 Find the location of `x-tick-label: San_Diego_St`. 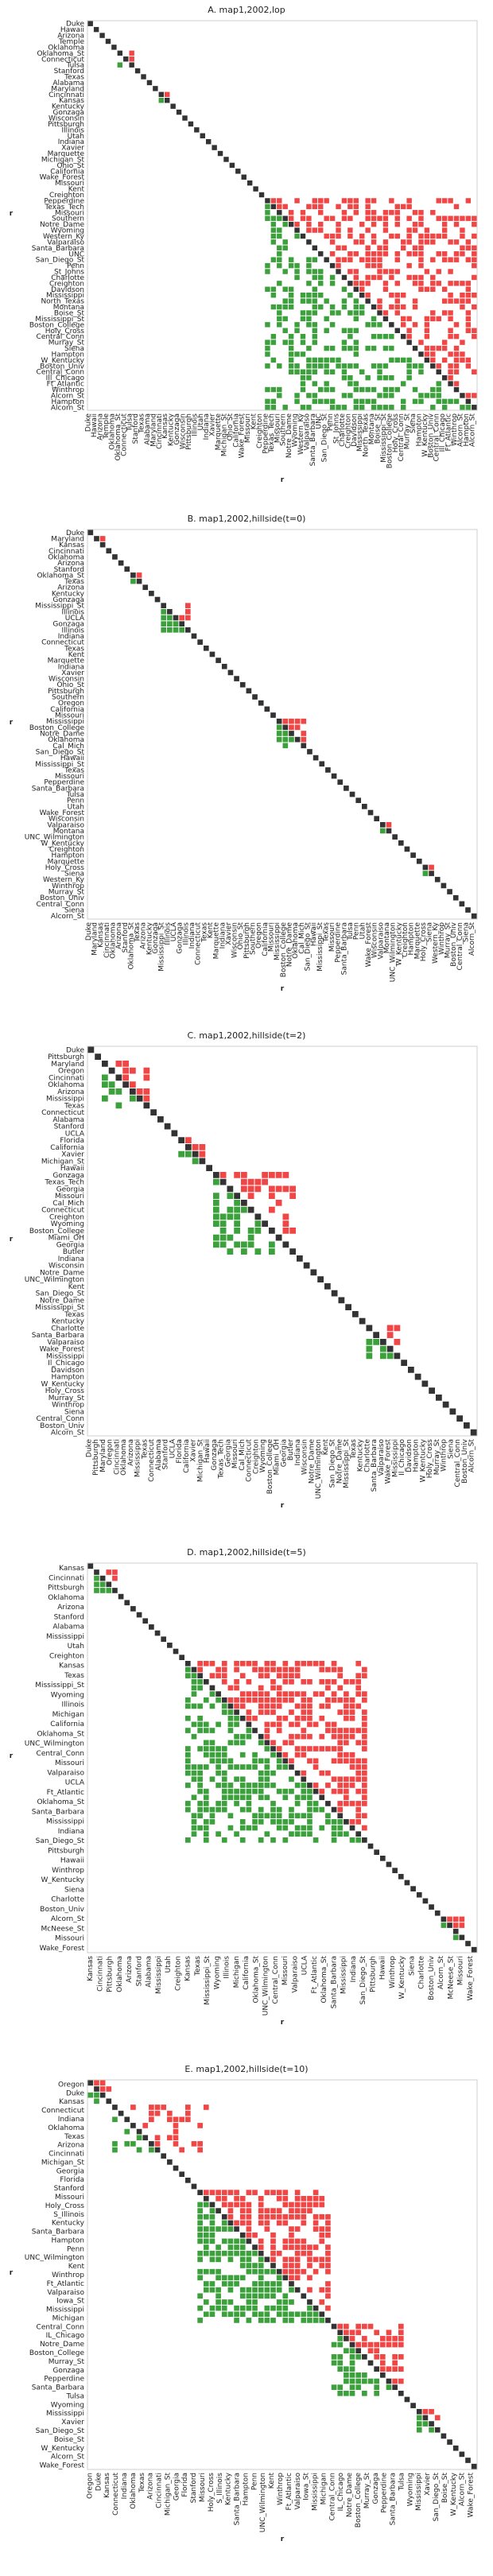

x-tick-label: San_Diego_St is located at coordinates (333, 1463).